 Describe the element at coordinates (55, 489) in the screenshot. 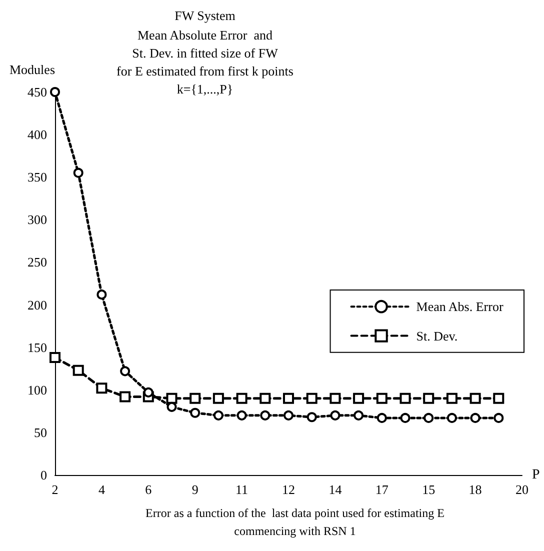

I see `x-tick-label: 2` at that location.